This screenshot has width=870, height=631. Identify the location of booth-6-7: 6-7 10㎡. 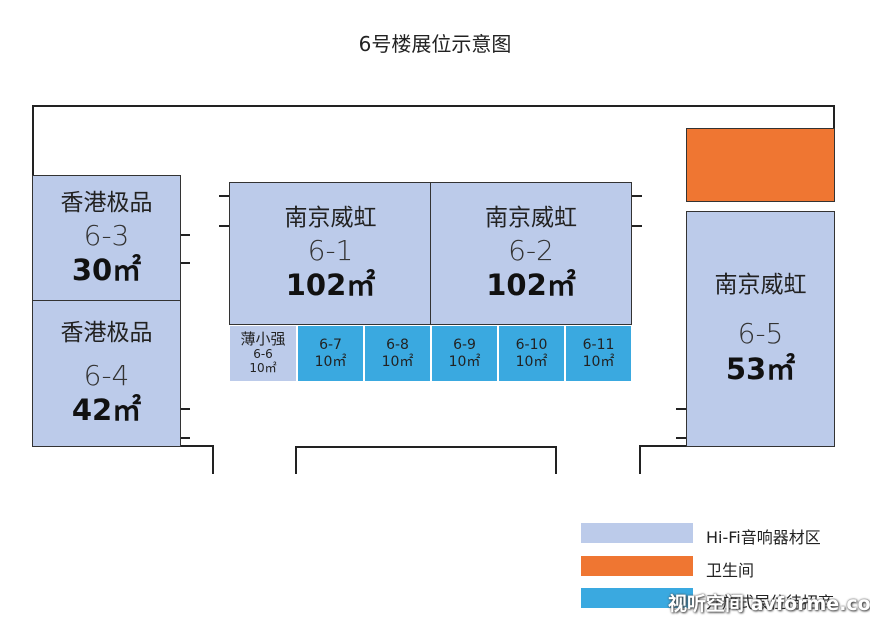
(330, 353).